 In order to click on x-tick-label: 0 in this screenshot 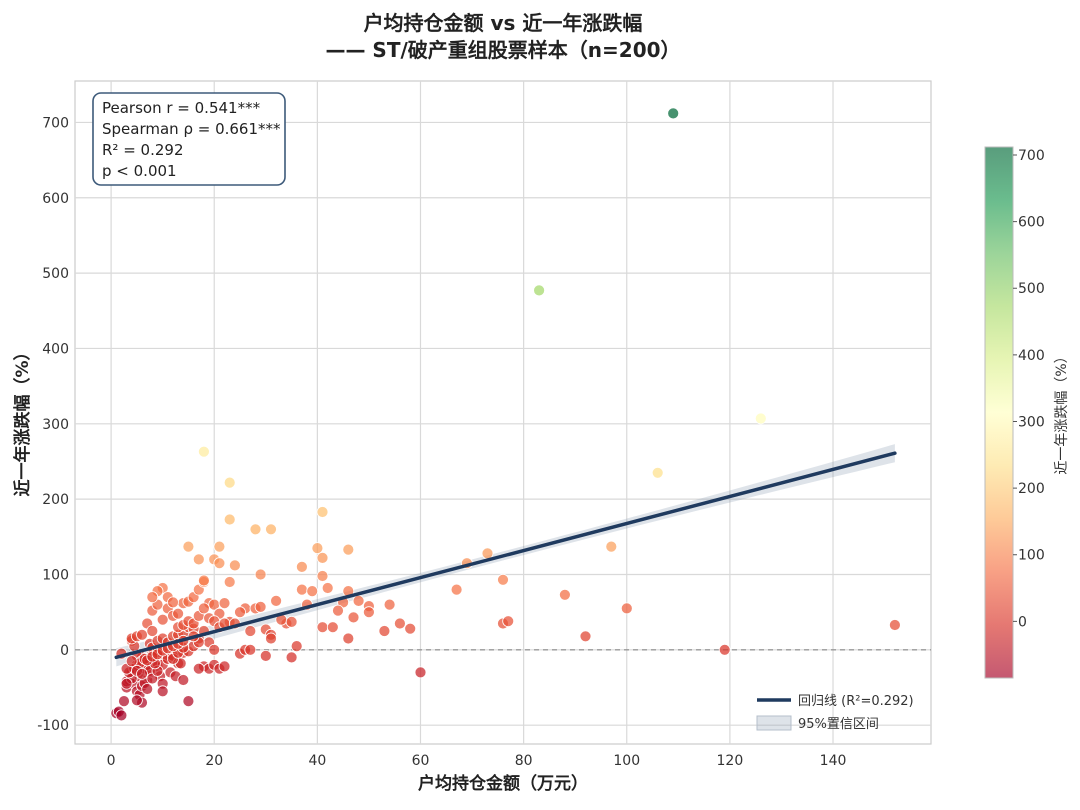, I will do `click(111, 761)`.